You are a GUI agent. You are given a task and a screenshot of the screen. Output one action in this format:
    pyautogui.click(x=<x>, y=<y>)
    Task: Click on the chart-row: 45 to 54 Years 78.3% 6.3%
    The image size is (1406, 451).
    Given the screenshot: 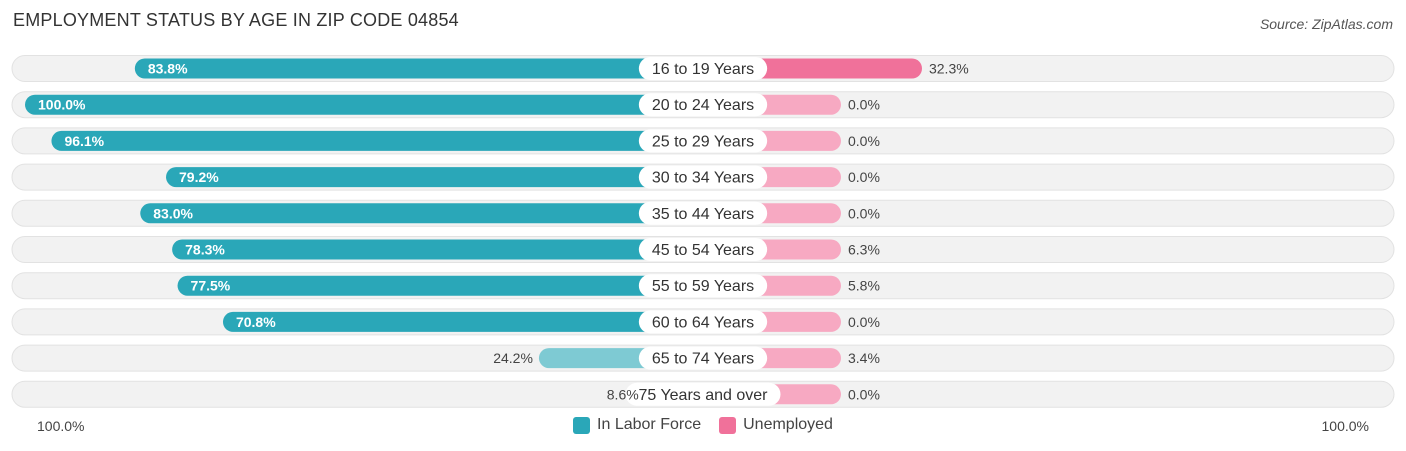 What is the action you would take?
    pyautogui.click(x=703, y=249)
    